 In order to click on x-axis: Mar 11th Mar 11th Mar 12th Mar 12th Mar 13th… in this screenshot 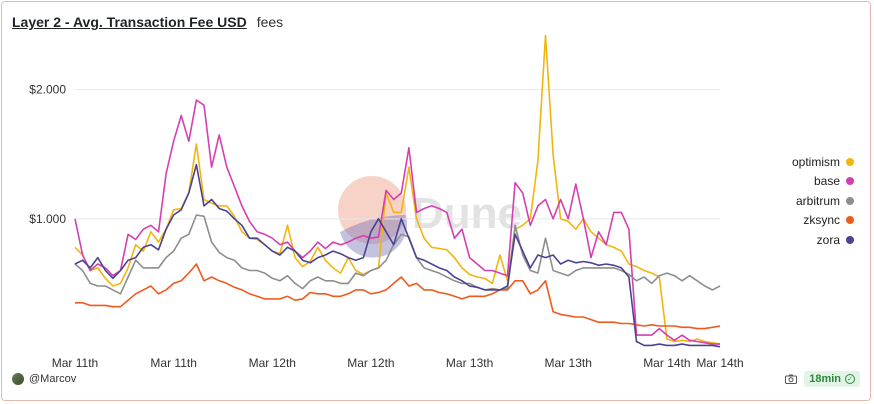, I will do `click(398, 363)`.